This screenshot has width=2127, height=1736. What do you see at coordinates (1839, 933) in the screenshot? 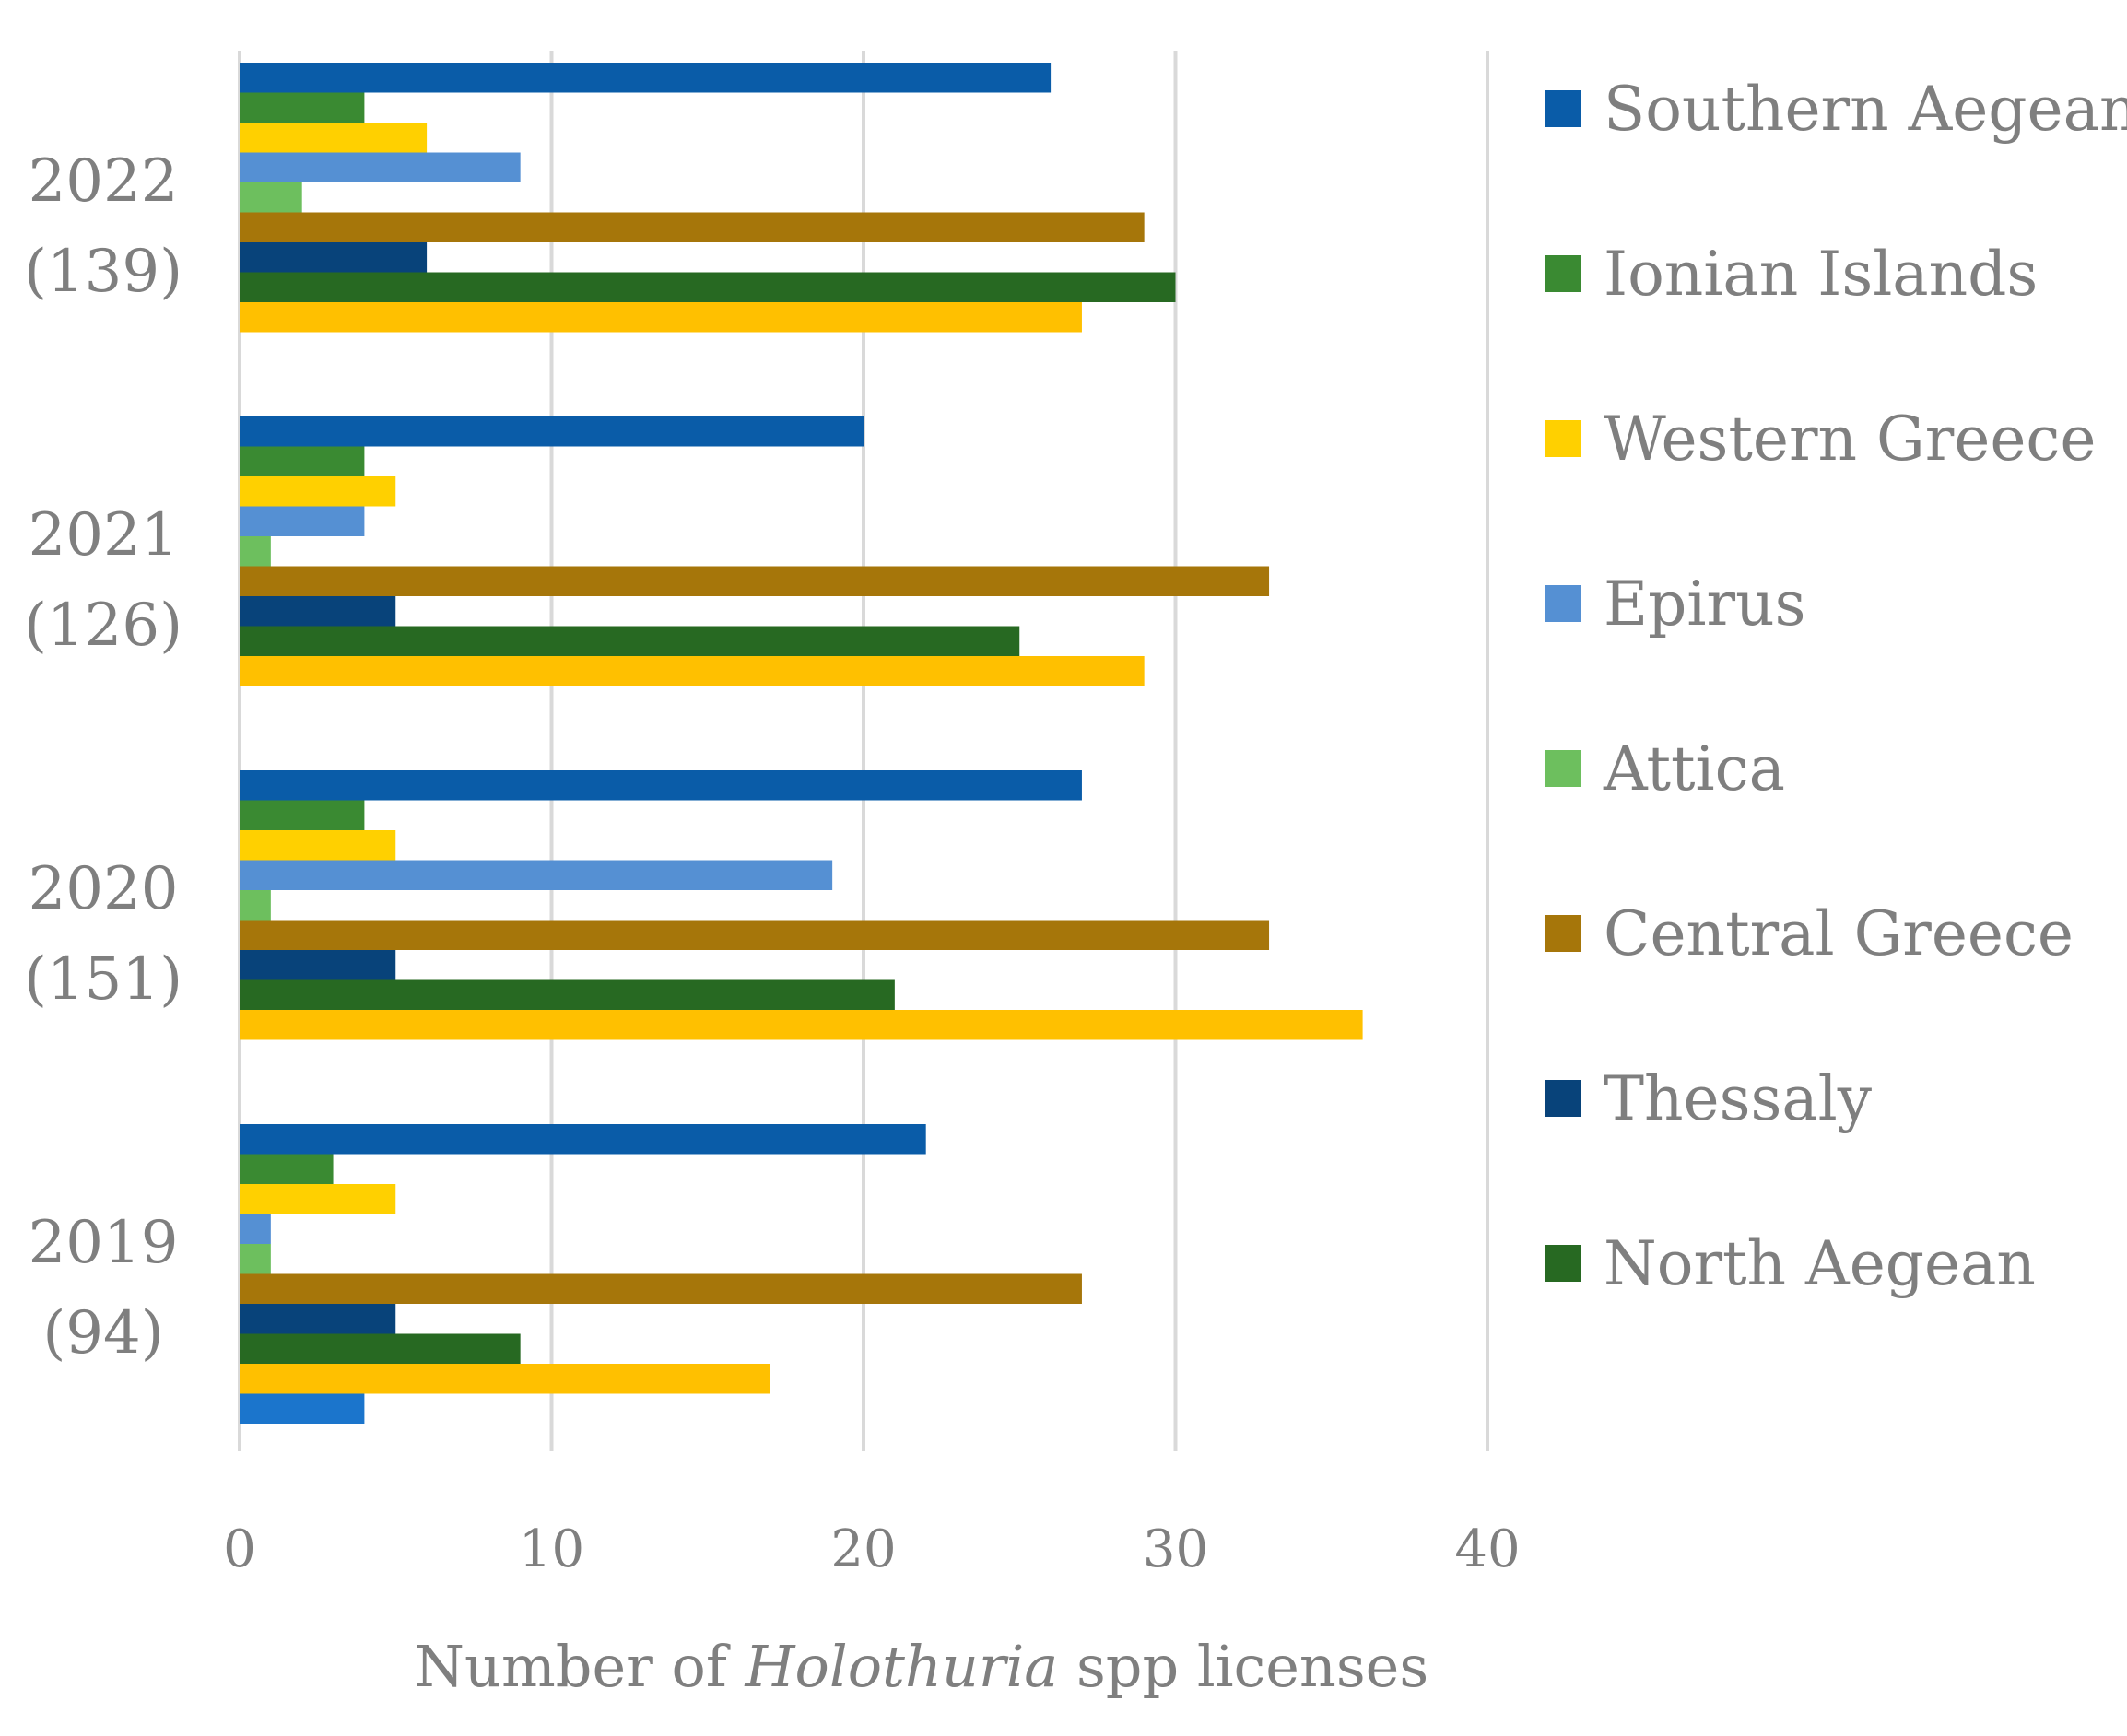
I see `legend-label: Central Greece` at bounding box center [1839, 933].